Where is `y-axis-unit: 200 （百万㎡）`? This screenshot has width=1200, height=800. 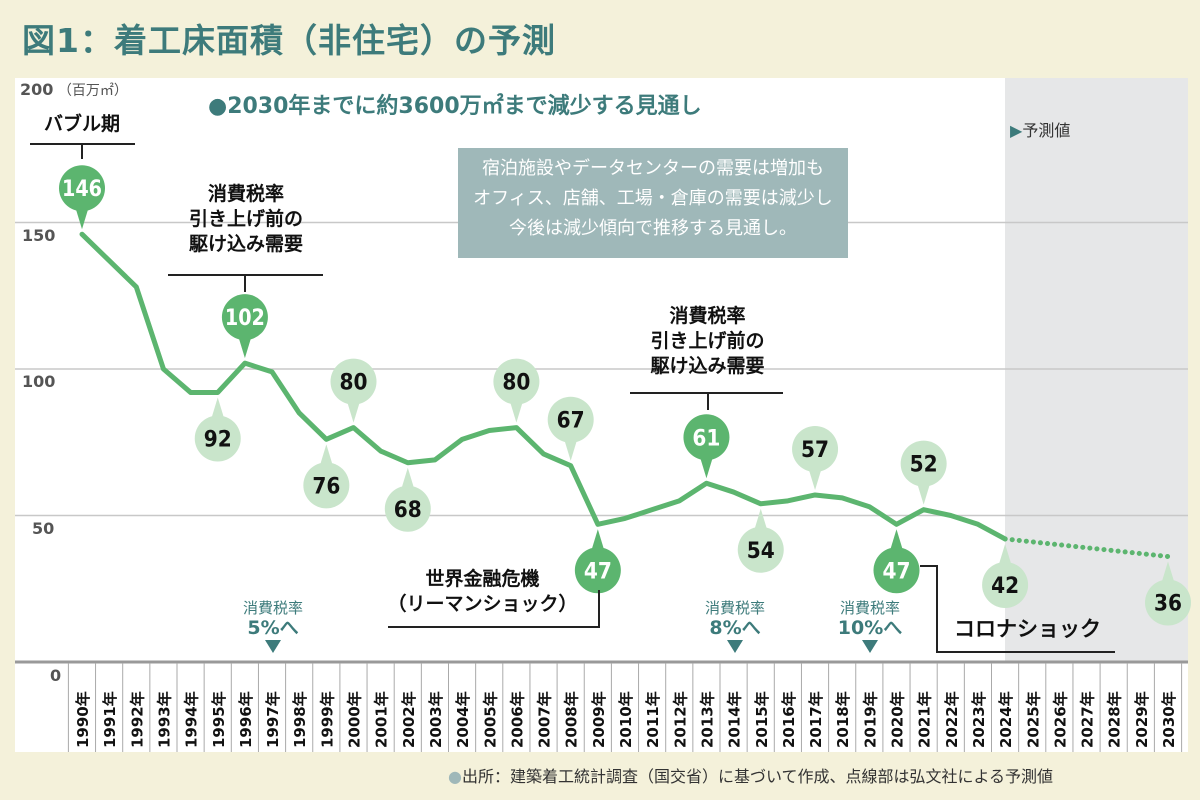
y-axis-unit: 200 （百万㎡） is located at coordinates (74, 90).